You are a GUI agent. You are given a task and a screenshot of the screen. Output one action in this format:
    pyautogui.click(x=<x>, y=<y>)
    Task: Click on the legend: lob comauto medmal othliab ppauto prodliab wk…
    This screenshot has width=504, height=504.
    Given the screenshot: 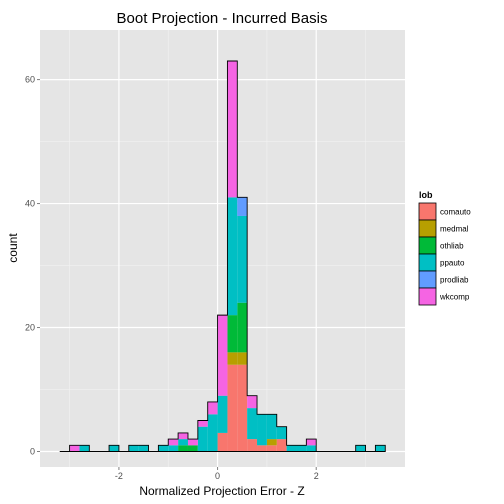 What is the action you would take?
    pyautogui.click(x=444, y=248)
    